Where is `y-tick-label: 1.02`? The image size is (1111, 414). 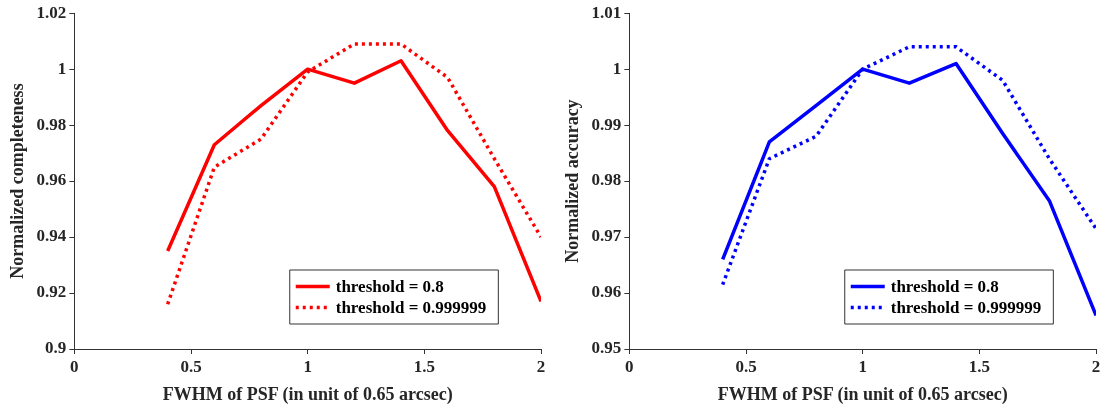
y-tick-label: 1.02 is located at coordinates (51, 12).